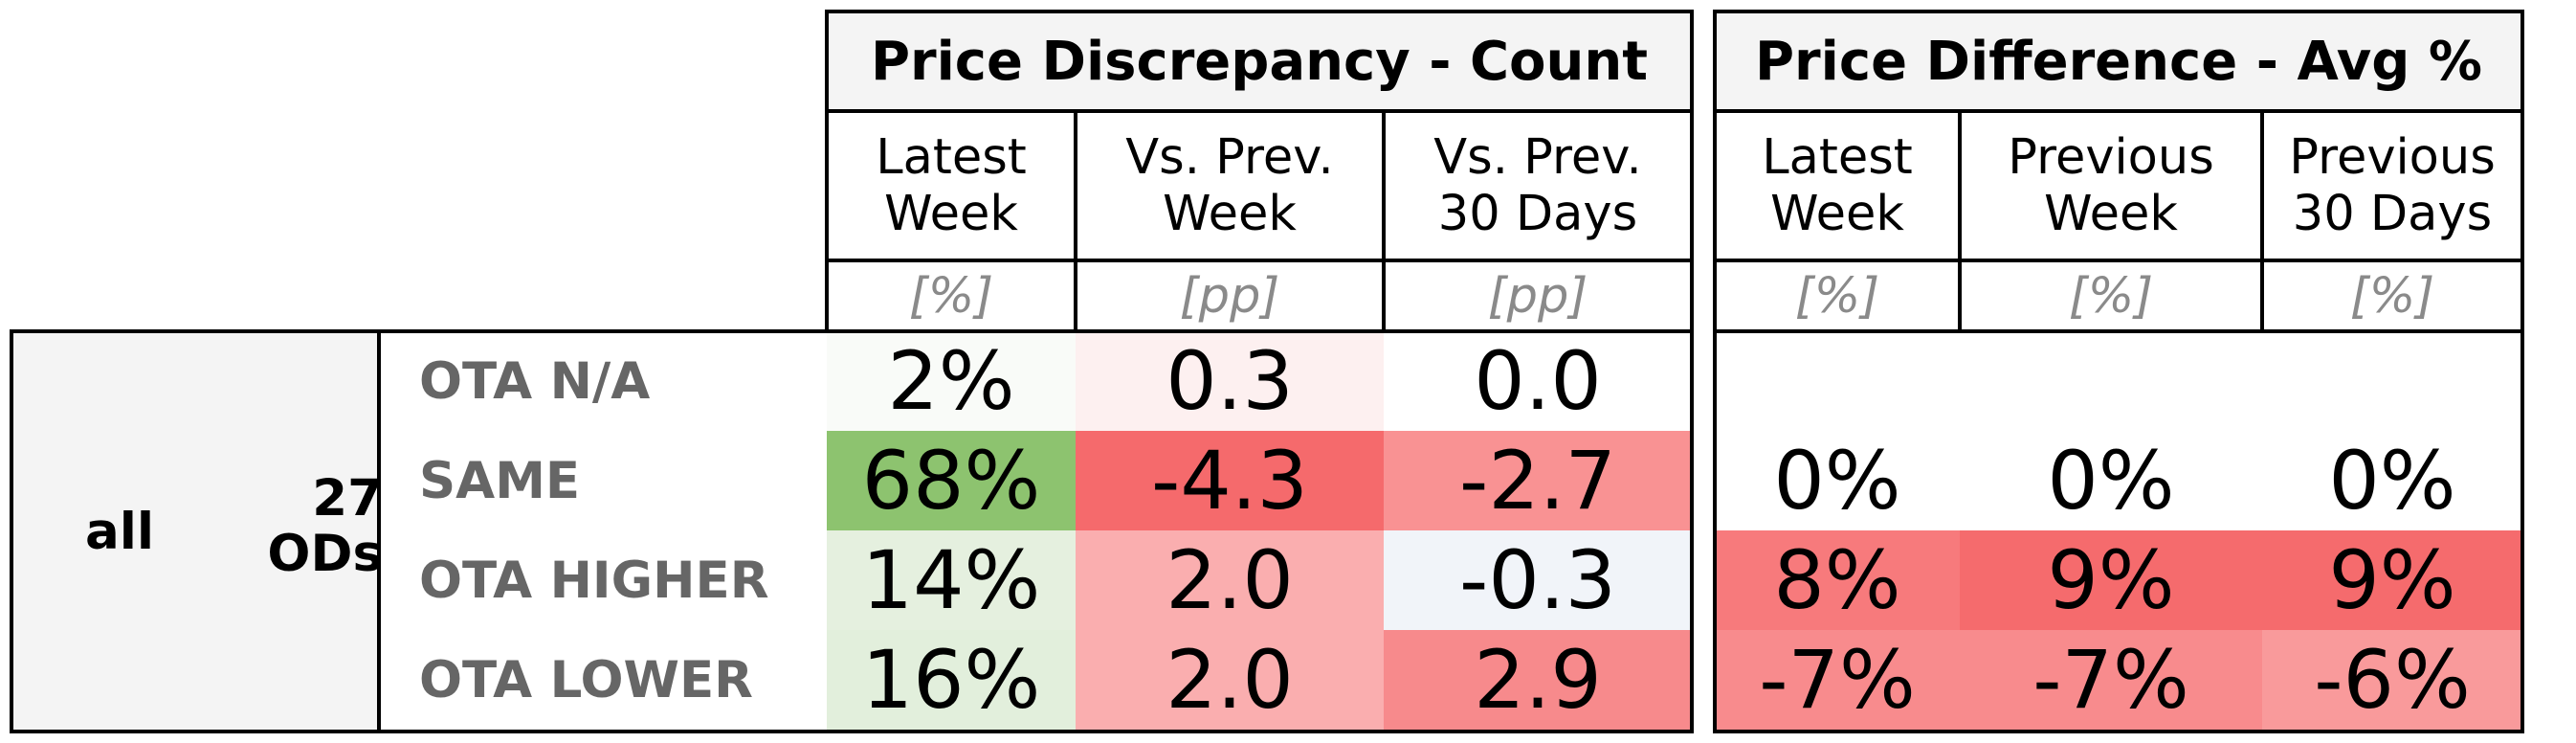  I want to click on diff-group-title: Price Difference - Avg %, so click(2118, 61).